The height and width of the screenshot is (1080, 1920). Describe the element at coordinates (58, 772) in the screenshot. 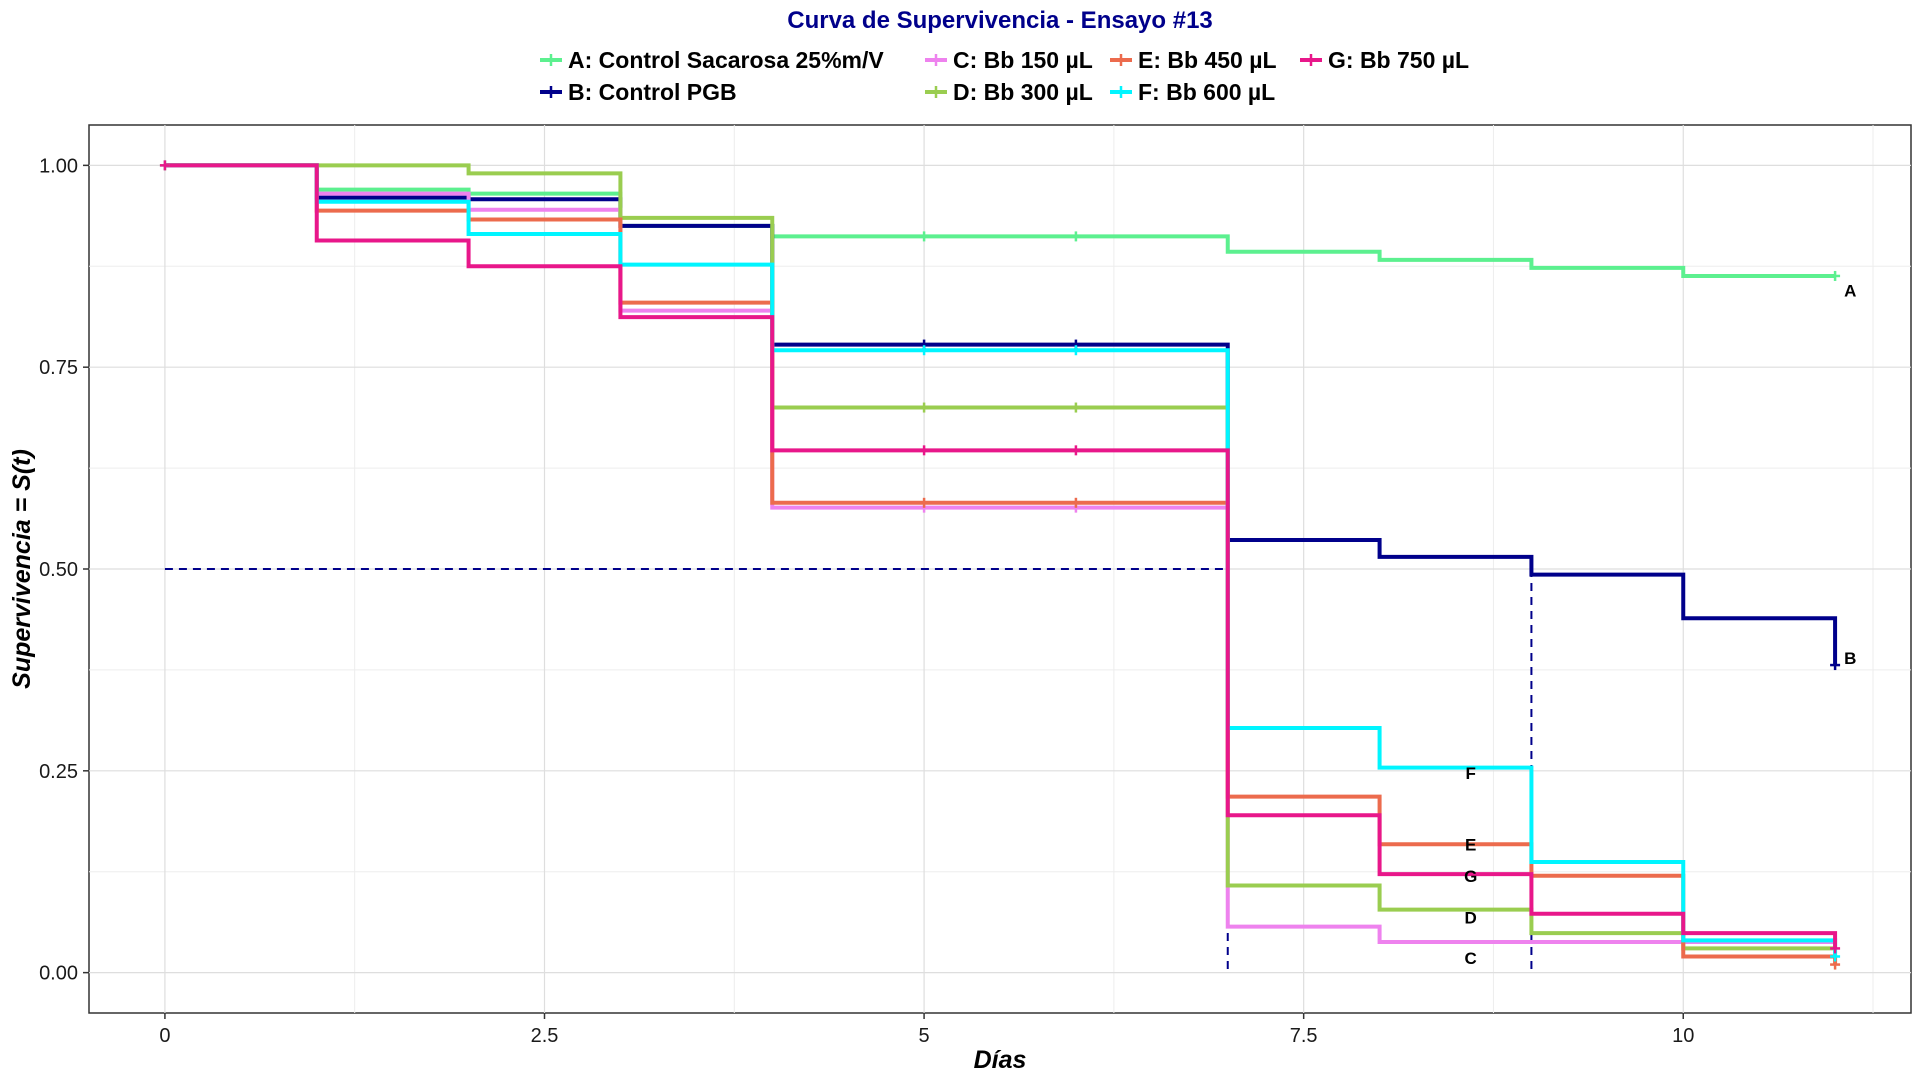

I see `y-tick-label-1: 0.25` at that location.